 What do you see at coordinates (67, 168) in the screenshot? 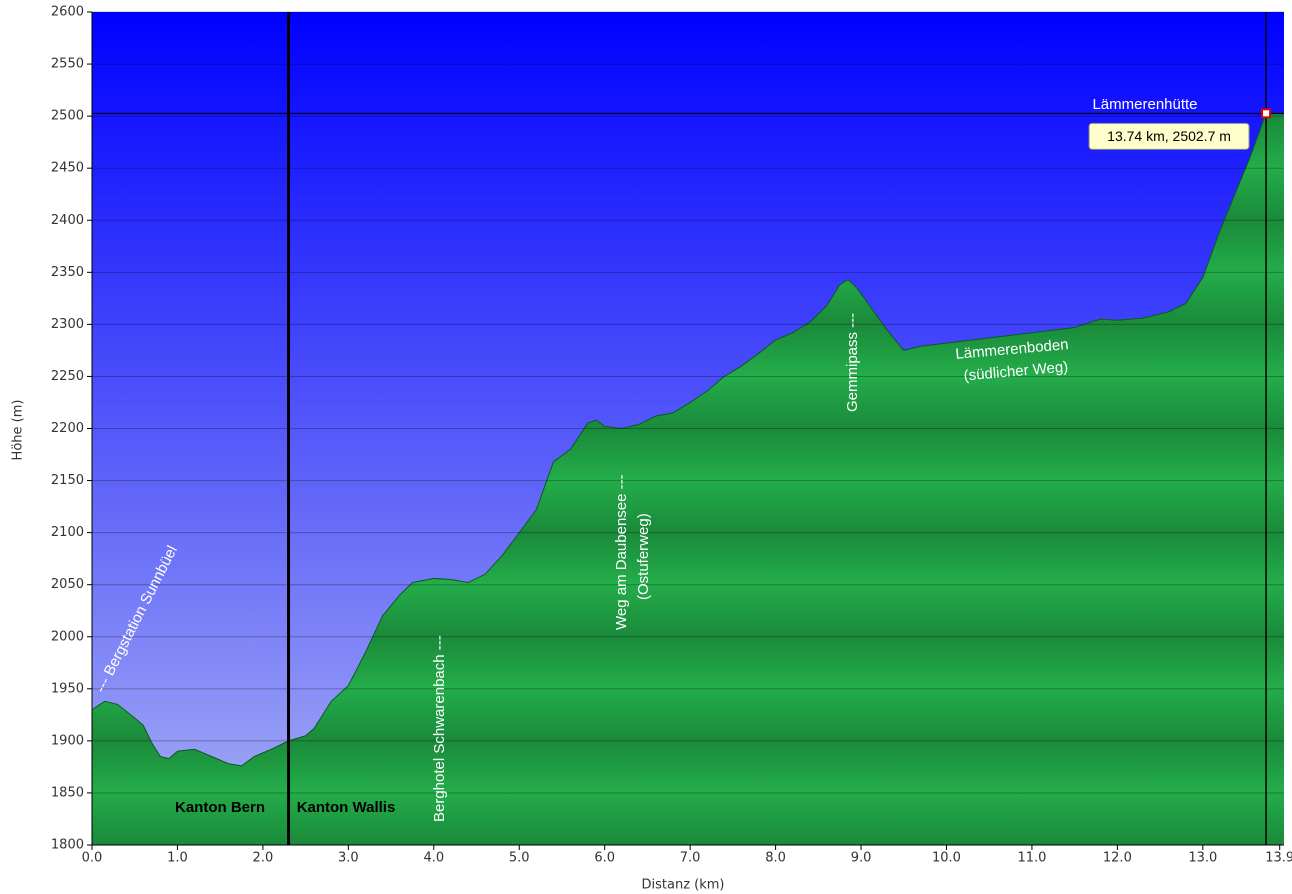
I see `y-tick-label: 2450` at bounding box center [67, 168].